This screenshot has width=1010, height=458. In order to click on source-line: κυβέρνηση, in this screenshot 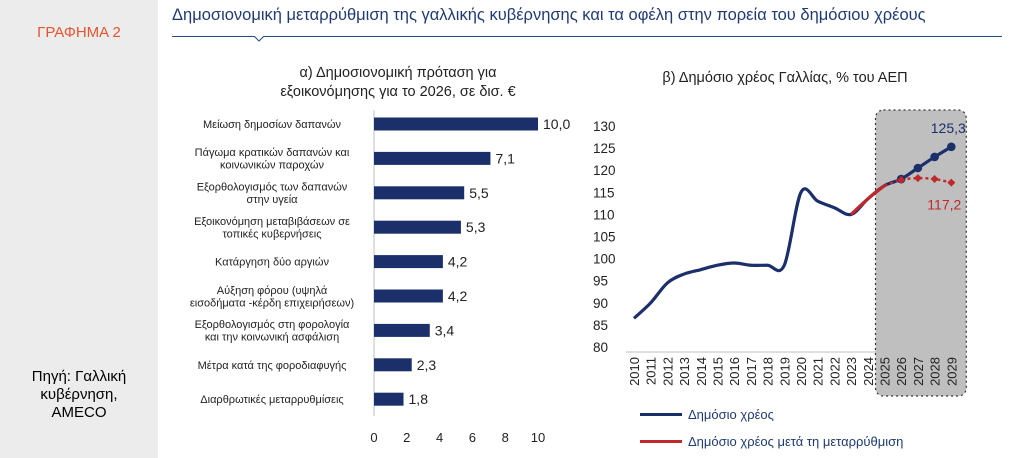, I will do `click(79, 394)`.